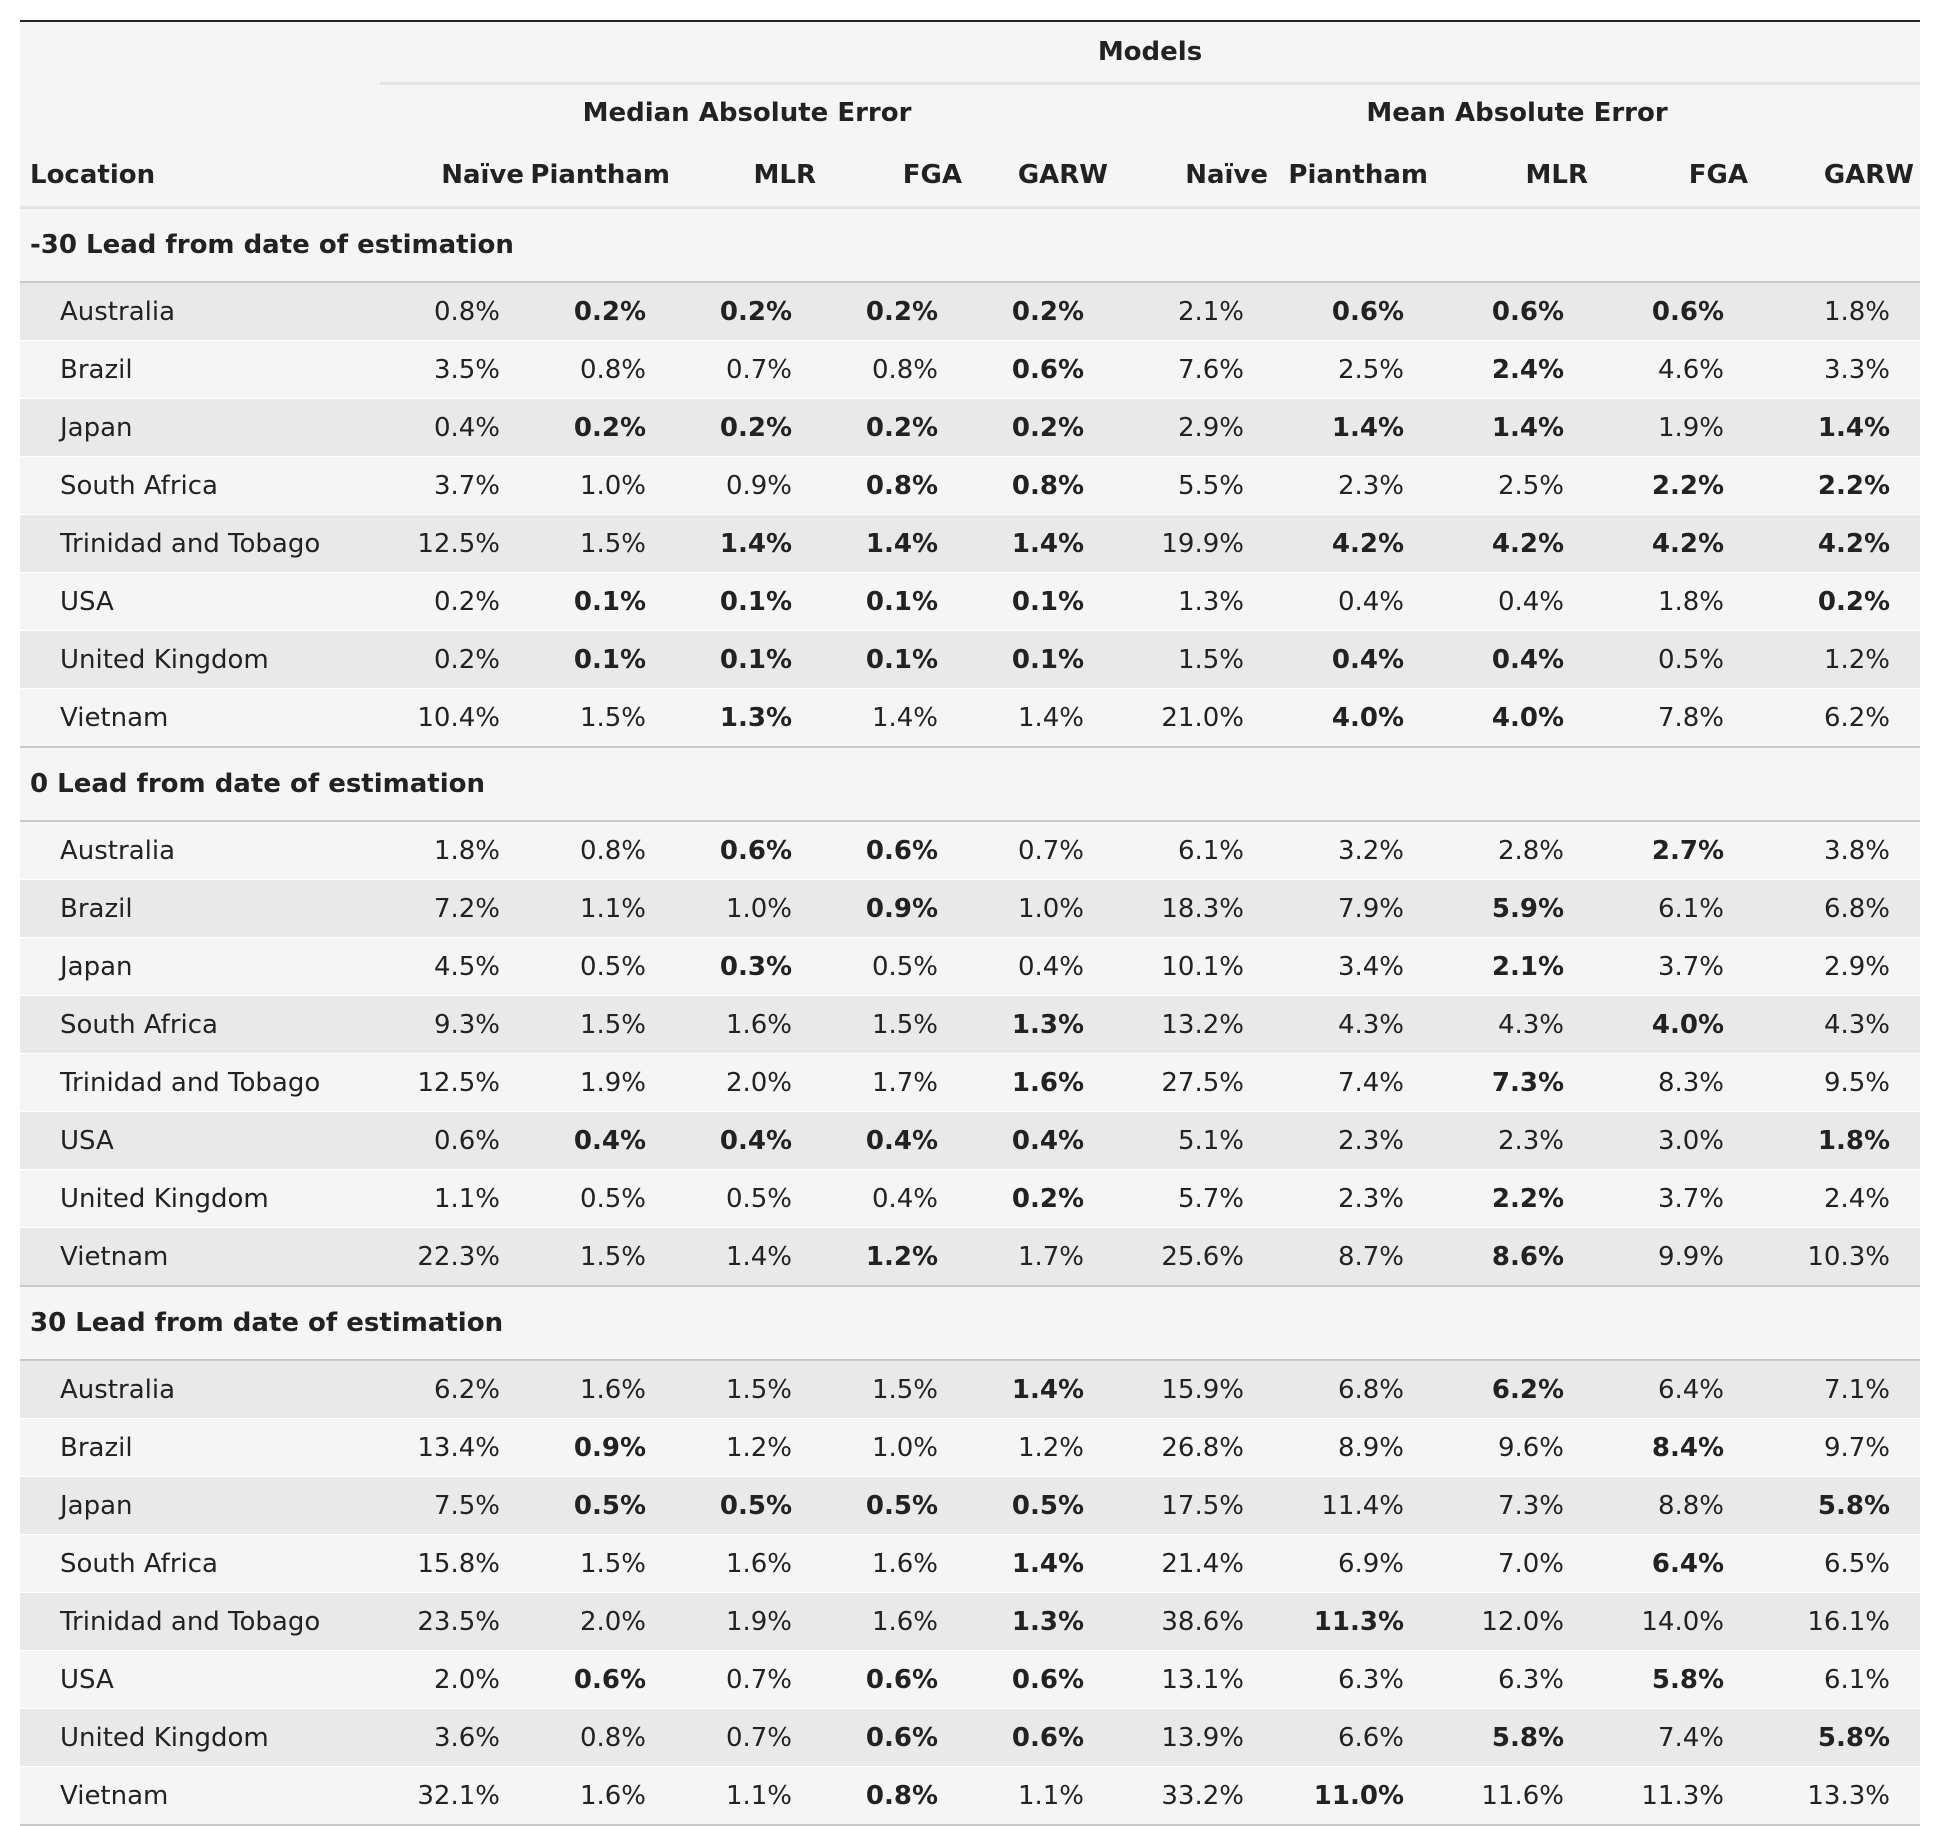  Describe the element at coordinates (1674, 850) in the screenshot. I see `value-cell: 2.7%` at that location.